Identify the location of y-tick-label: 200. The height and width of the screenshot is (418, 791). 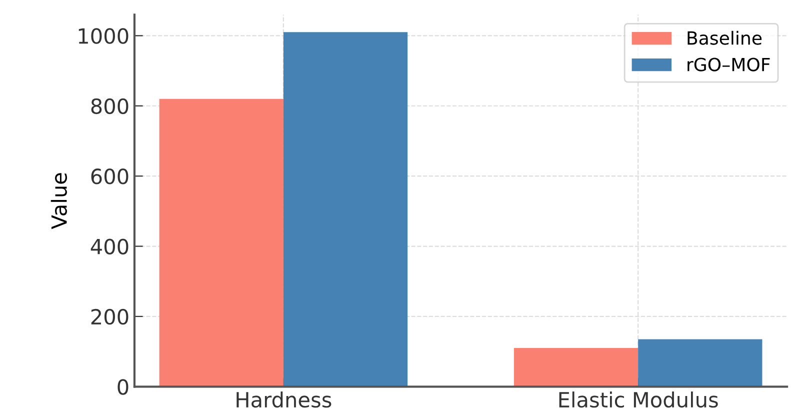
(109, 316).